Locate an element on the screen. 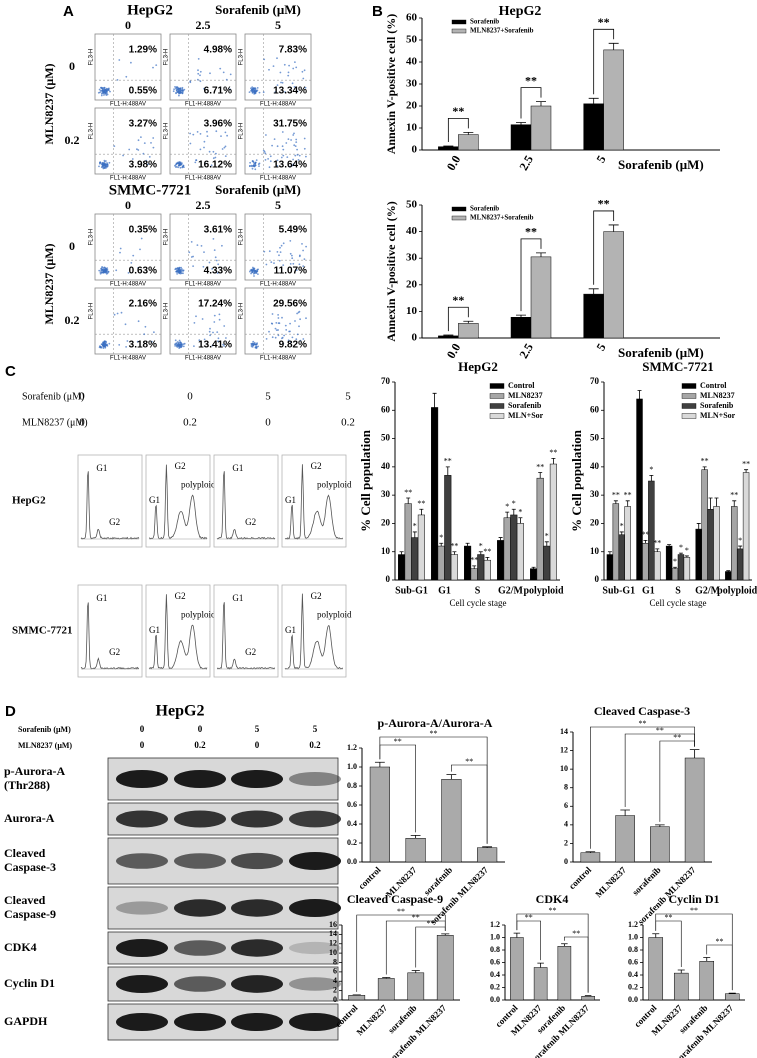 The image size is (757, 1058). x-axis-label: Sorafenib (μM) is located at coordinates (661, 164).